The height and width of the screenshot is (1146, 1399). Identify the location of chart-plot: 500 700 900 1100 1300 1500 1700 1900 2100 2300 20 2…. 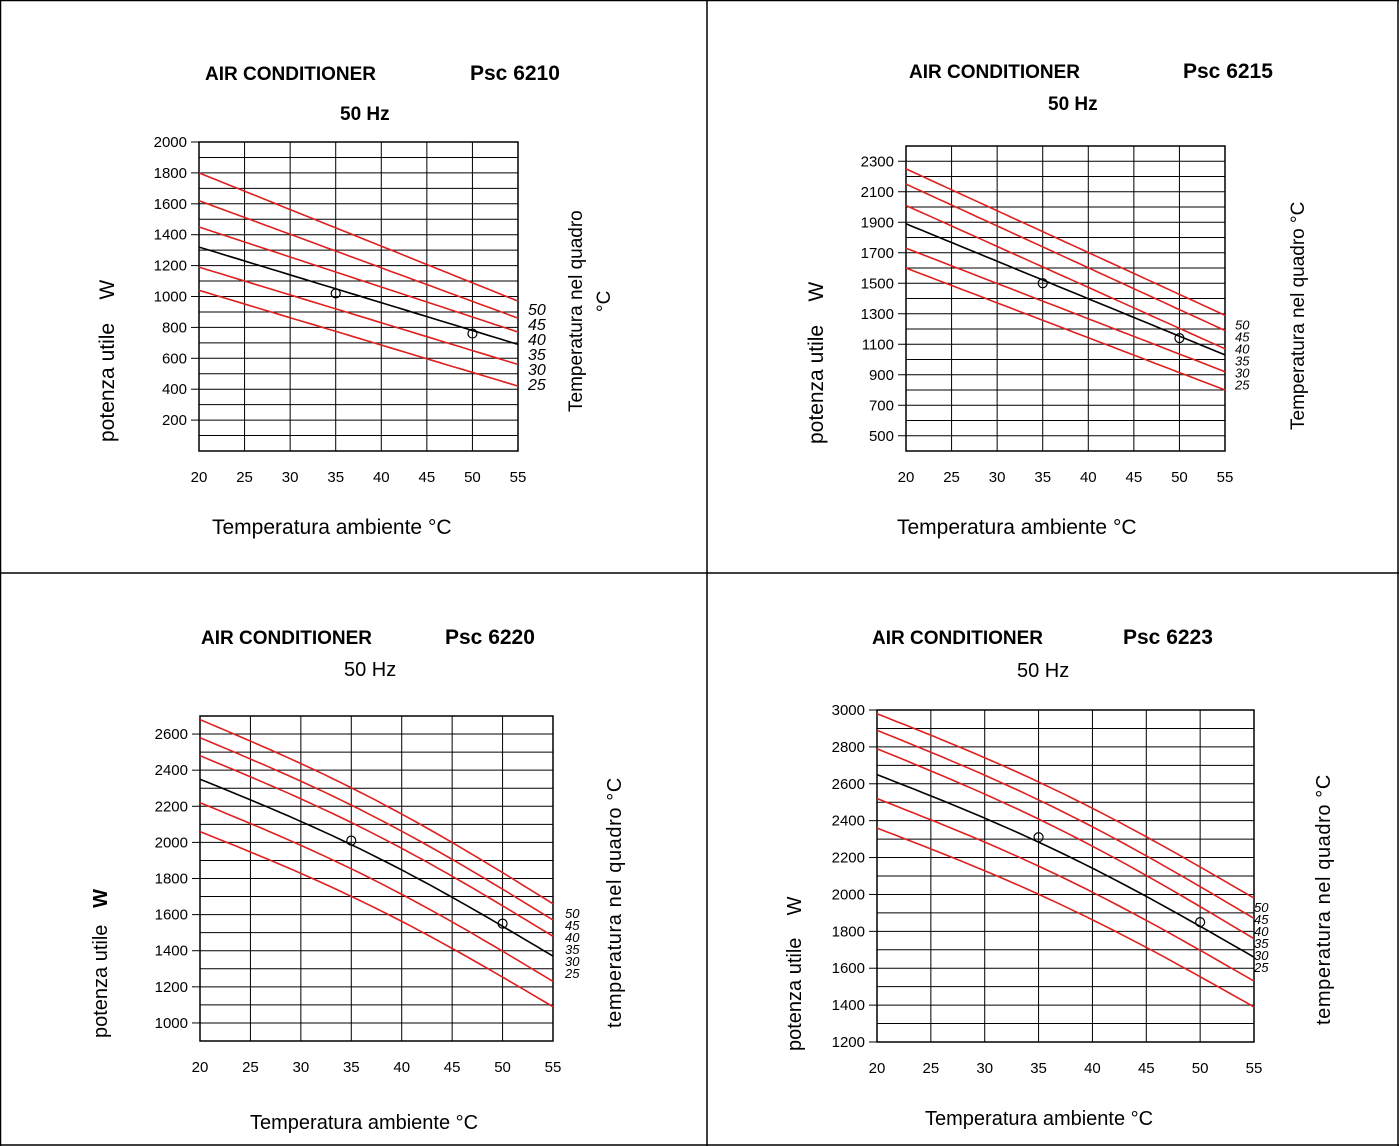
(1055, 315).